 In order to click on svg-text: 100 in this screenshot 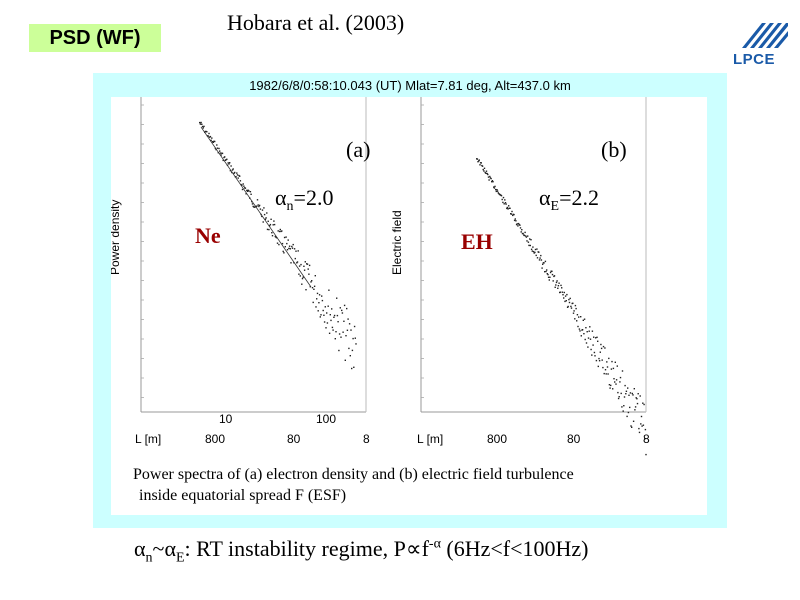, I will do `click(326, 419)`.